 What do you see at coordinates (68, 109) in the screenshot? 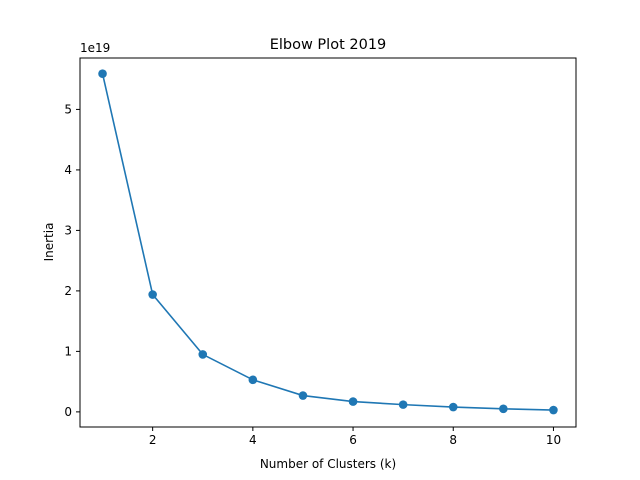
I see `y-tick-label: 5` at bounding box center [68, 109].